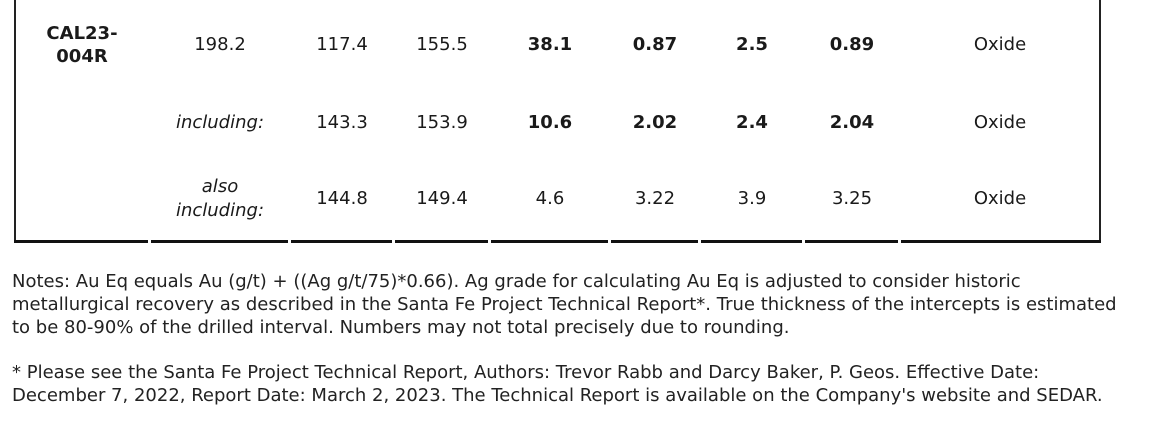  Describe the element at coordinates (442, 122) in the screenshot. I see `to-cell: 153.9` at that location.